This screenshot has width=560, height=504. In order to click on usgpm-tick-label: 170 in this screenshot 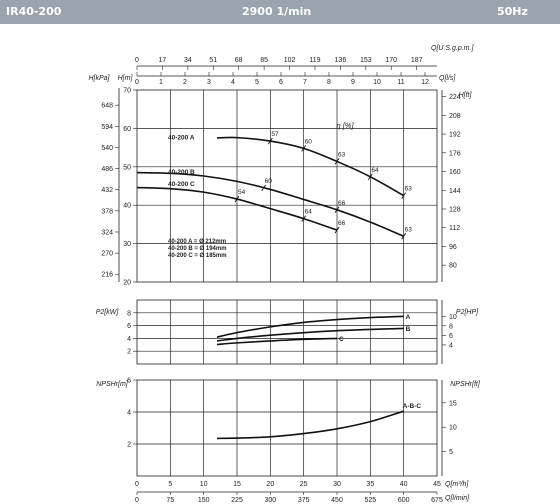, I will do `click(391, 60)`.